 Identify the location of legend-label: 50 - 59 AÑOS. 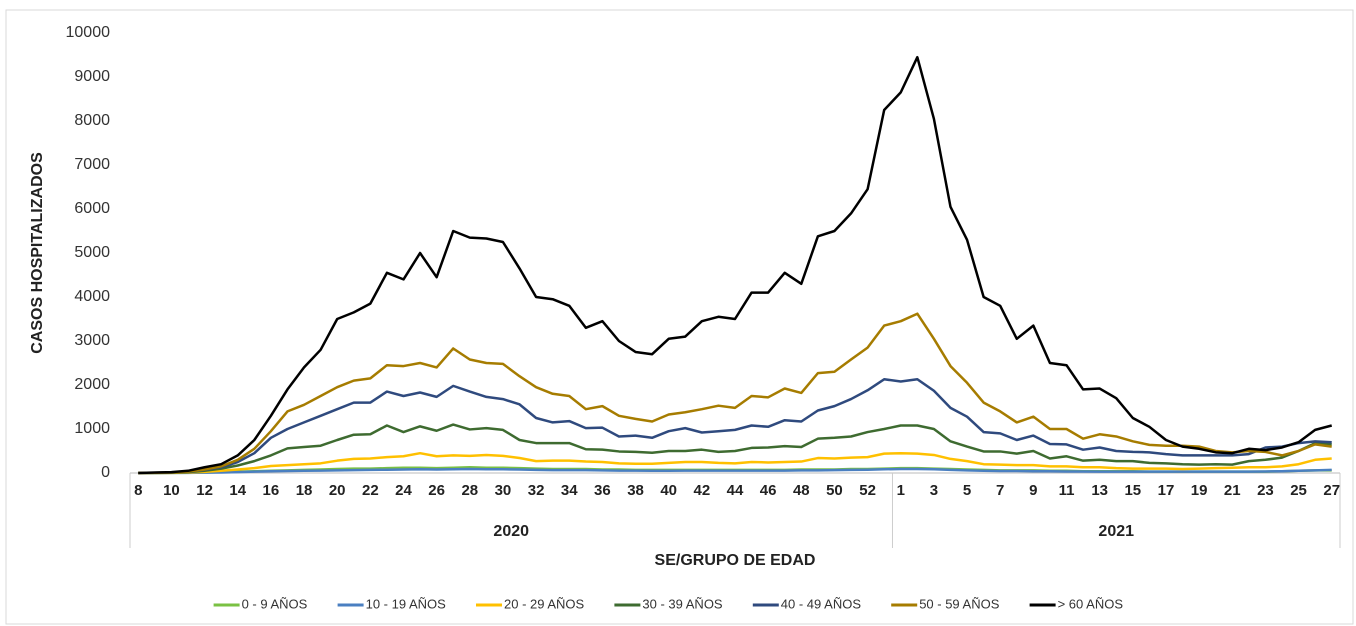
(959, 603).